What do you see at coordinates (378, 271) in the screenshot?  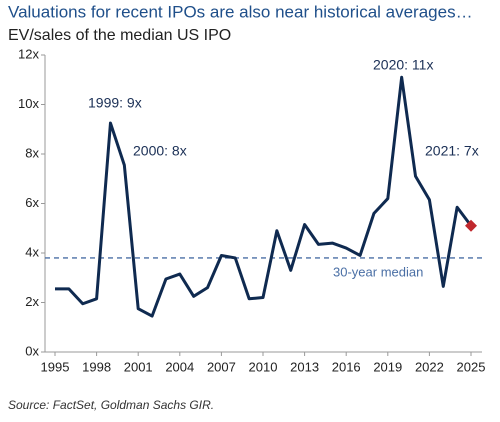 I see `median-label: 30-year median` at bounding box center [378, 271].